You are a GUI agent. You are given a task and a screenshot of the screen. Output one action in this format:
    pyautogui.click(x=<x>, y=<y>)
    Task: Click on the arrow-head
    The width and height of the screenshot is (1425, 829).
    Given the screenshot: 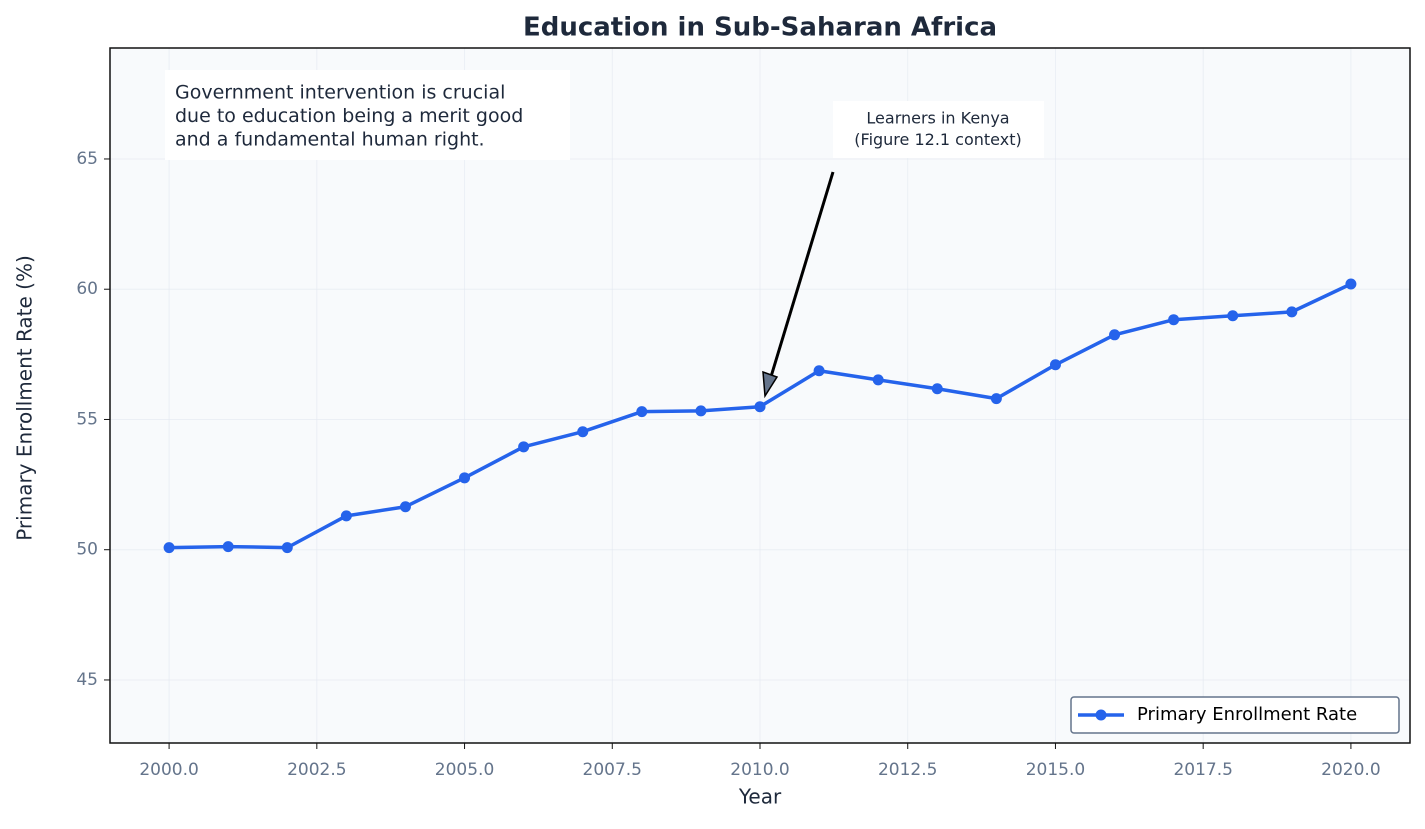 What is the action you would take?
    pyautogui.click(x=770, y=384)
    